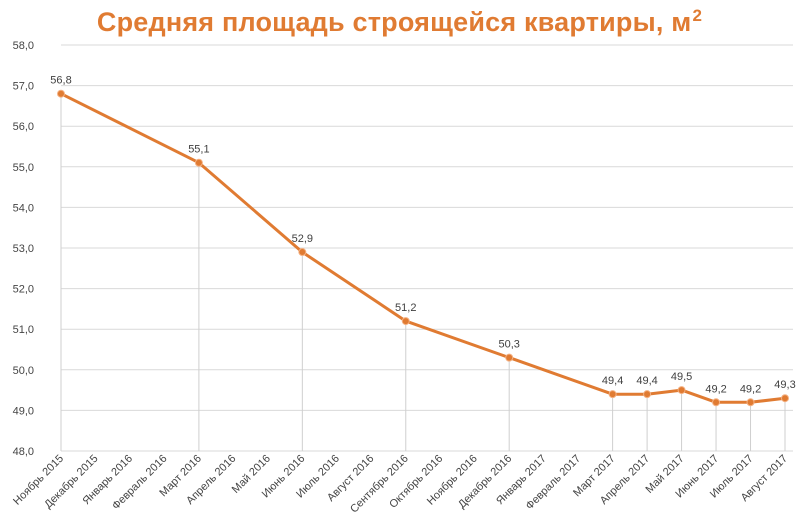 This screenshot has height=518, width=799. What do you see at coordinates (23, 46) in the screenshot?
I see `y-tick-label: 58,0` at bounding box center [23, 46].